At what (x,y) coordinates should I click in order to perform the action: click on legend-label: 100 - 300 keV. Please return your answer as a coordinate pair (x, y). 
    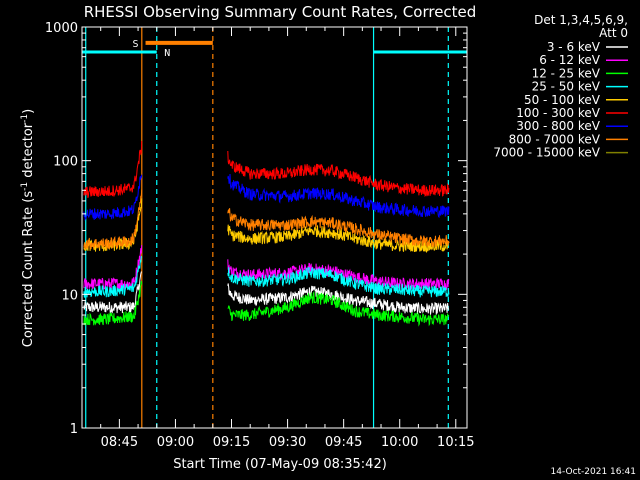
    Looking at the image, I should click on (558, 113).